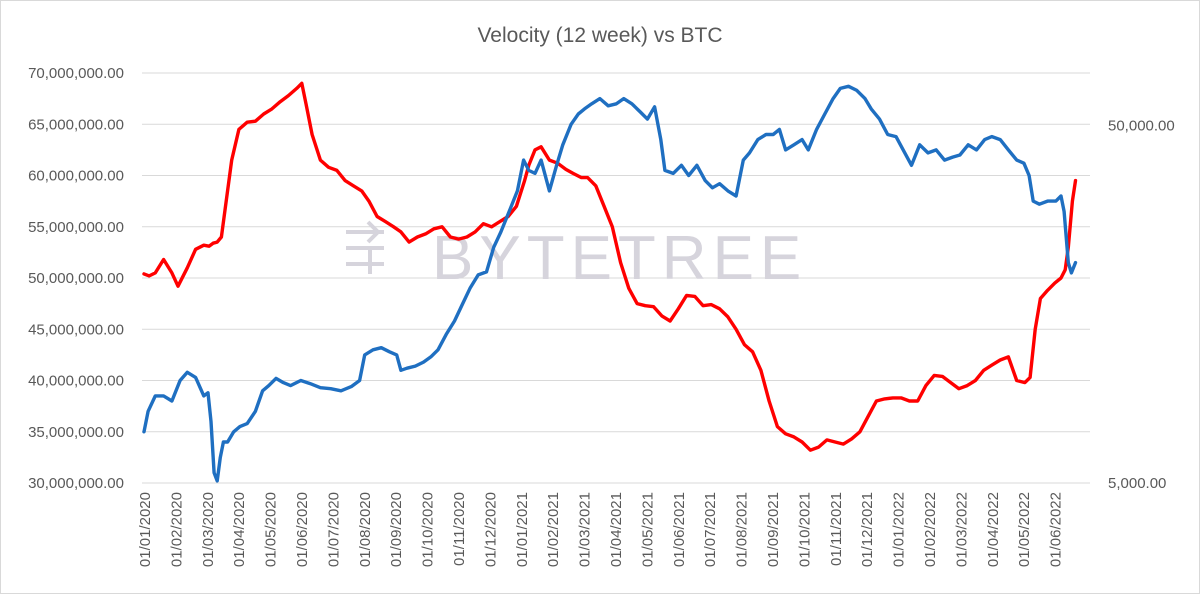  What do you see at coordinates (836, 529) in the screenshot?
I see `x-tick-label: 01/11/2021` at bounding box center [836, 529].